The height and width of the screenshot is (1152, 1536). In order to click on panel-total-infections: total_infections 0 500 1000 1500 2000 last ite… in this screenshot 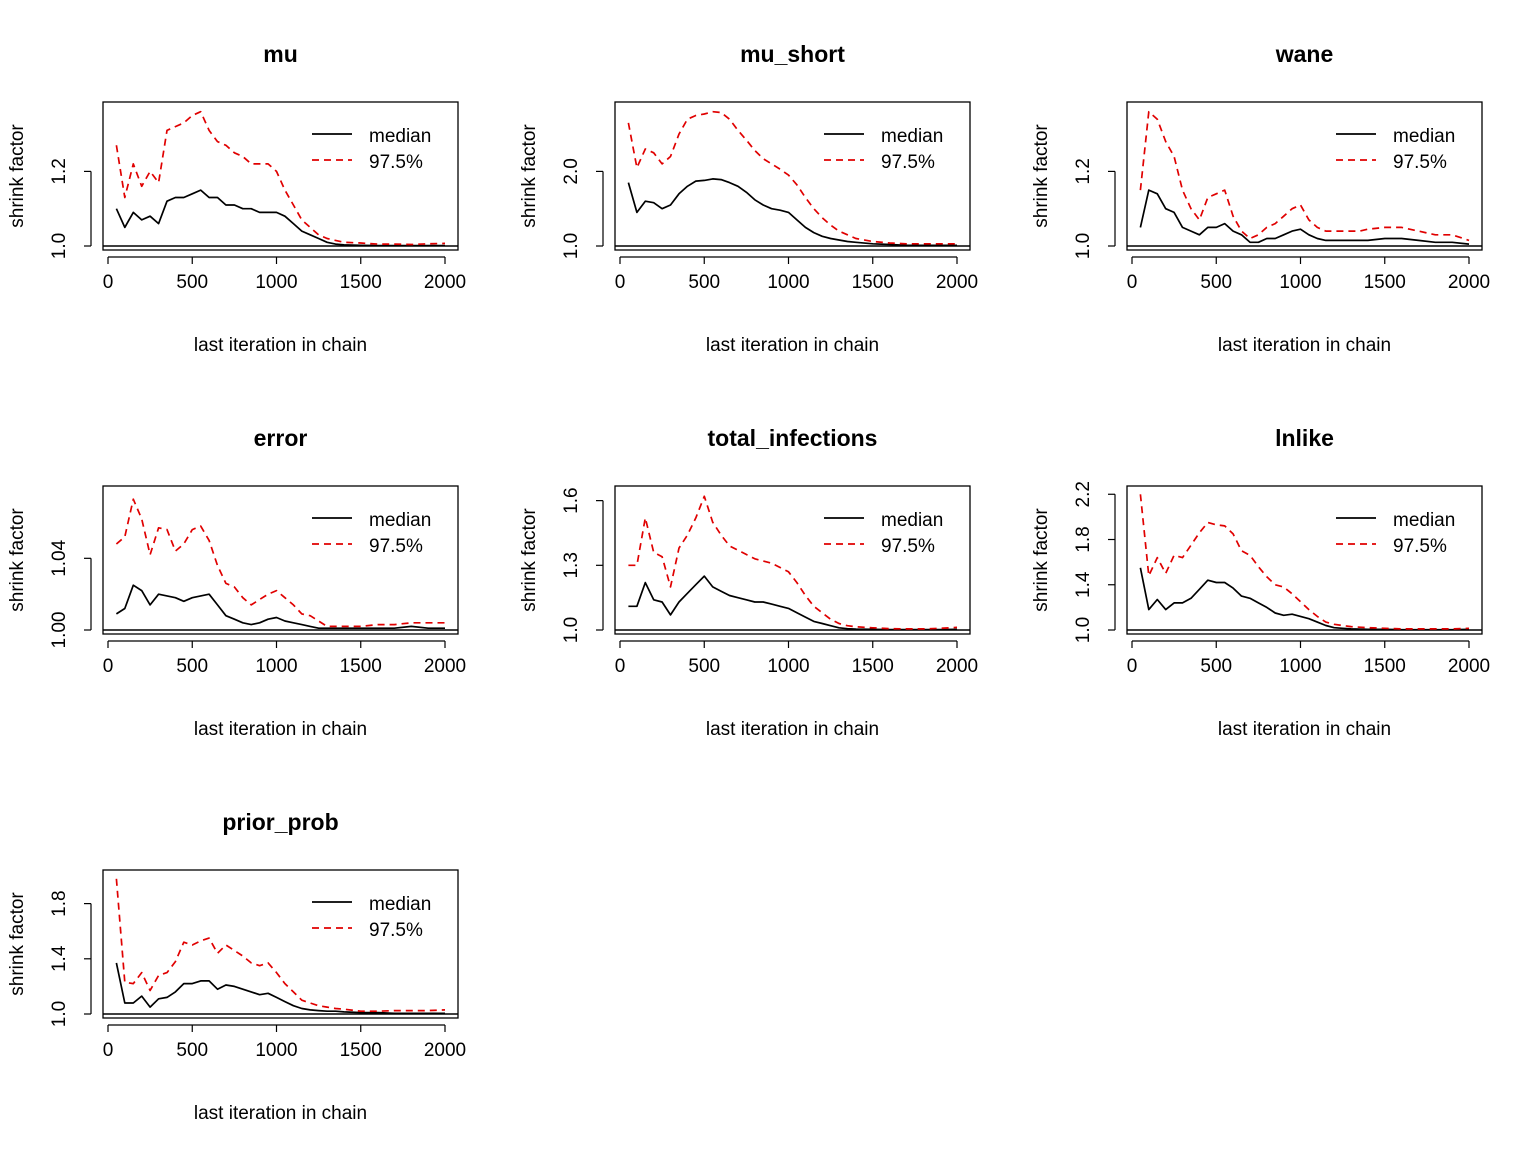, I will do `click(748, 582)`.